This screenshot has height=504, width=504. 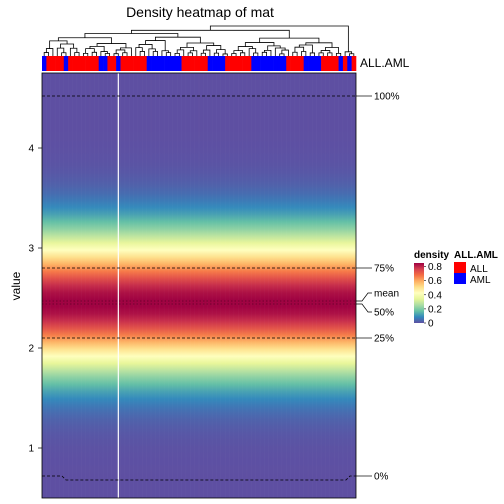 What do you see at coordinates (16, 285) in the screenshot?
I see `y-axis-label: value` at bounding box center [16, 285].